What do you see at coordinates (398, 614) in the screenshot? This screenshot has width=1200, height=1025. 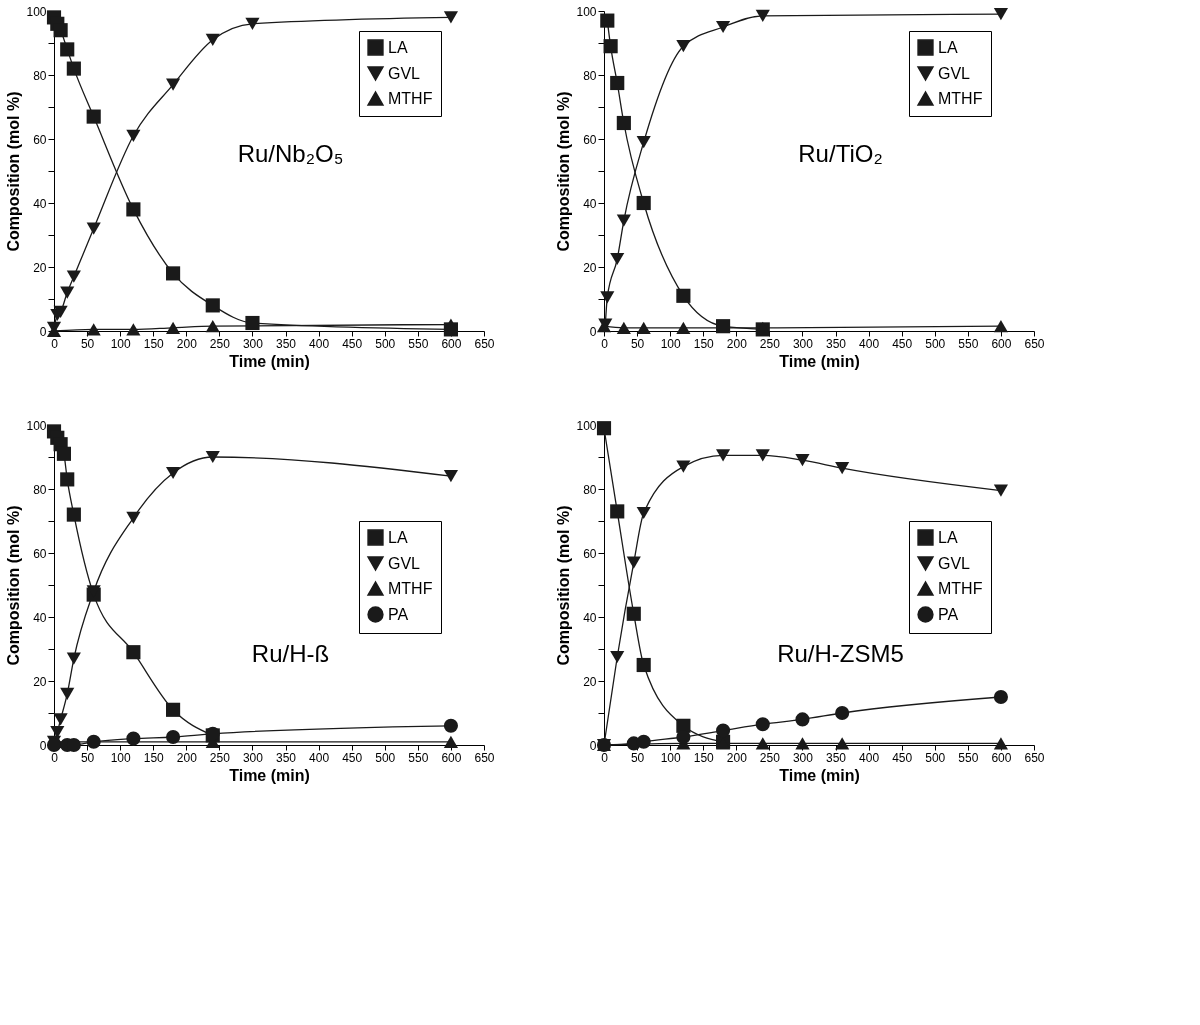 I see `legend-label: PA` at bounding box center [398, 614].